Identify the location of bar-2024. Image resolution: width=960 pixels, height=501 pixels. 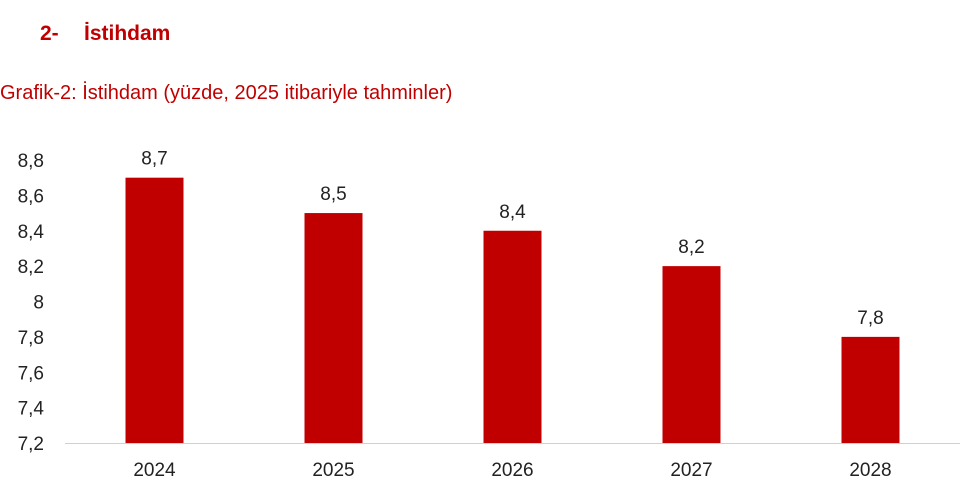
(154, 310).